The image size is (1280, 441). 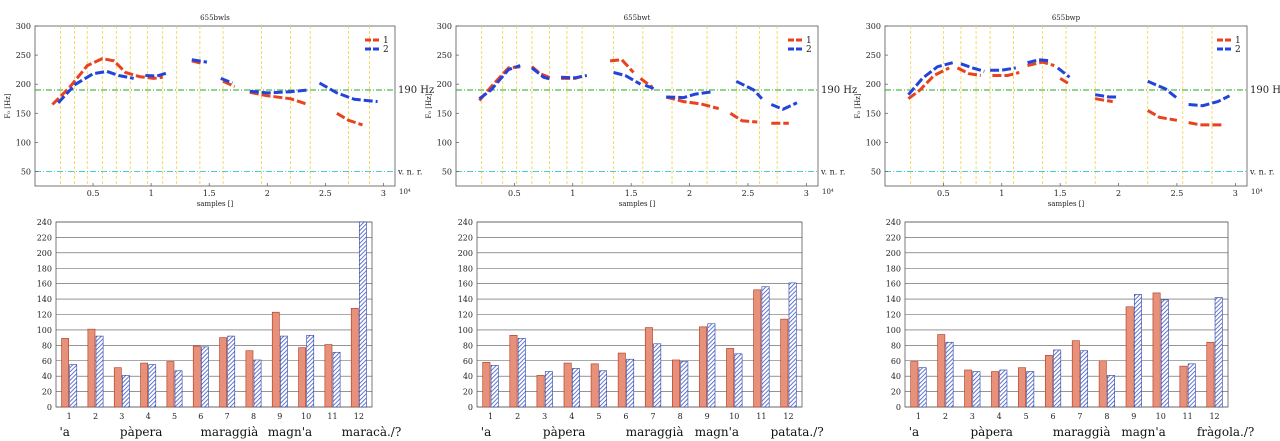 What do you see at coordinates (893, 315) in the screenshot?
I see `y-tick-label: 120` at bounding box center [893, 315].